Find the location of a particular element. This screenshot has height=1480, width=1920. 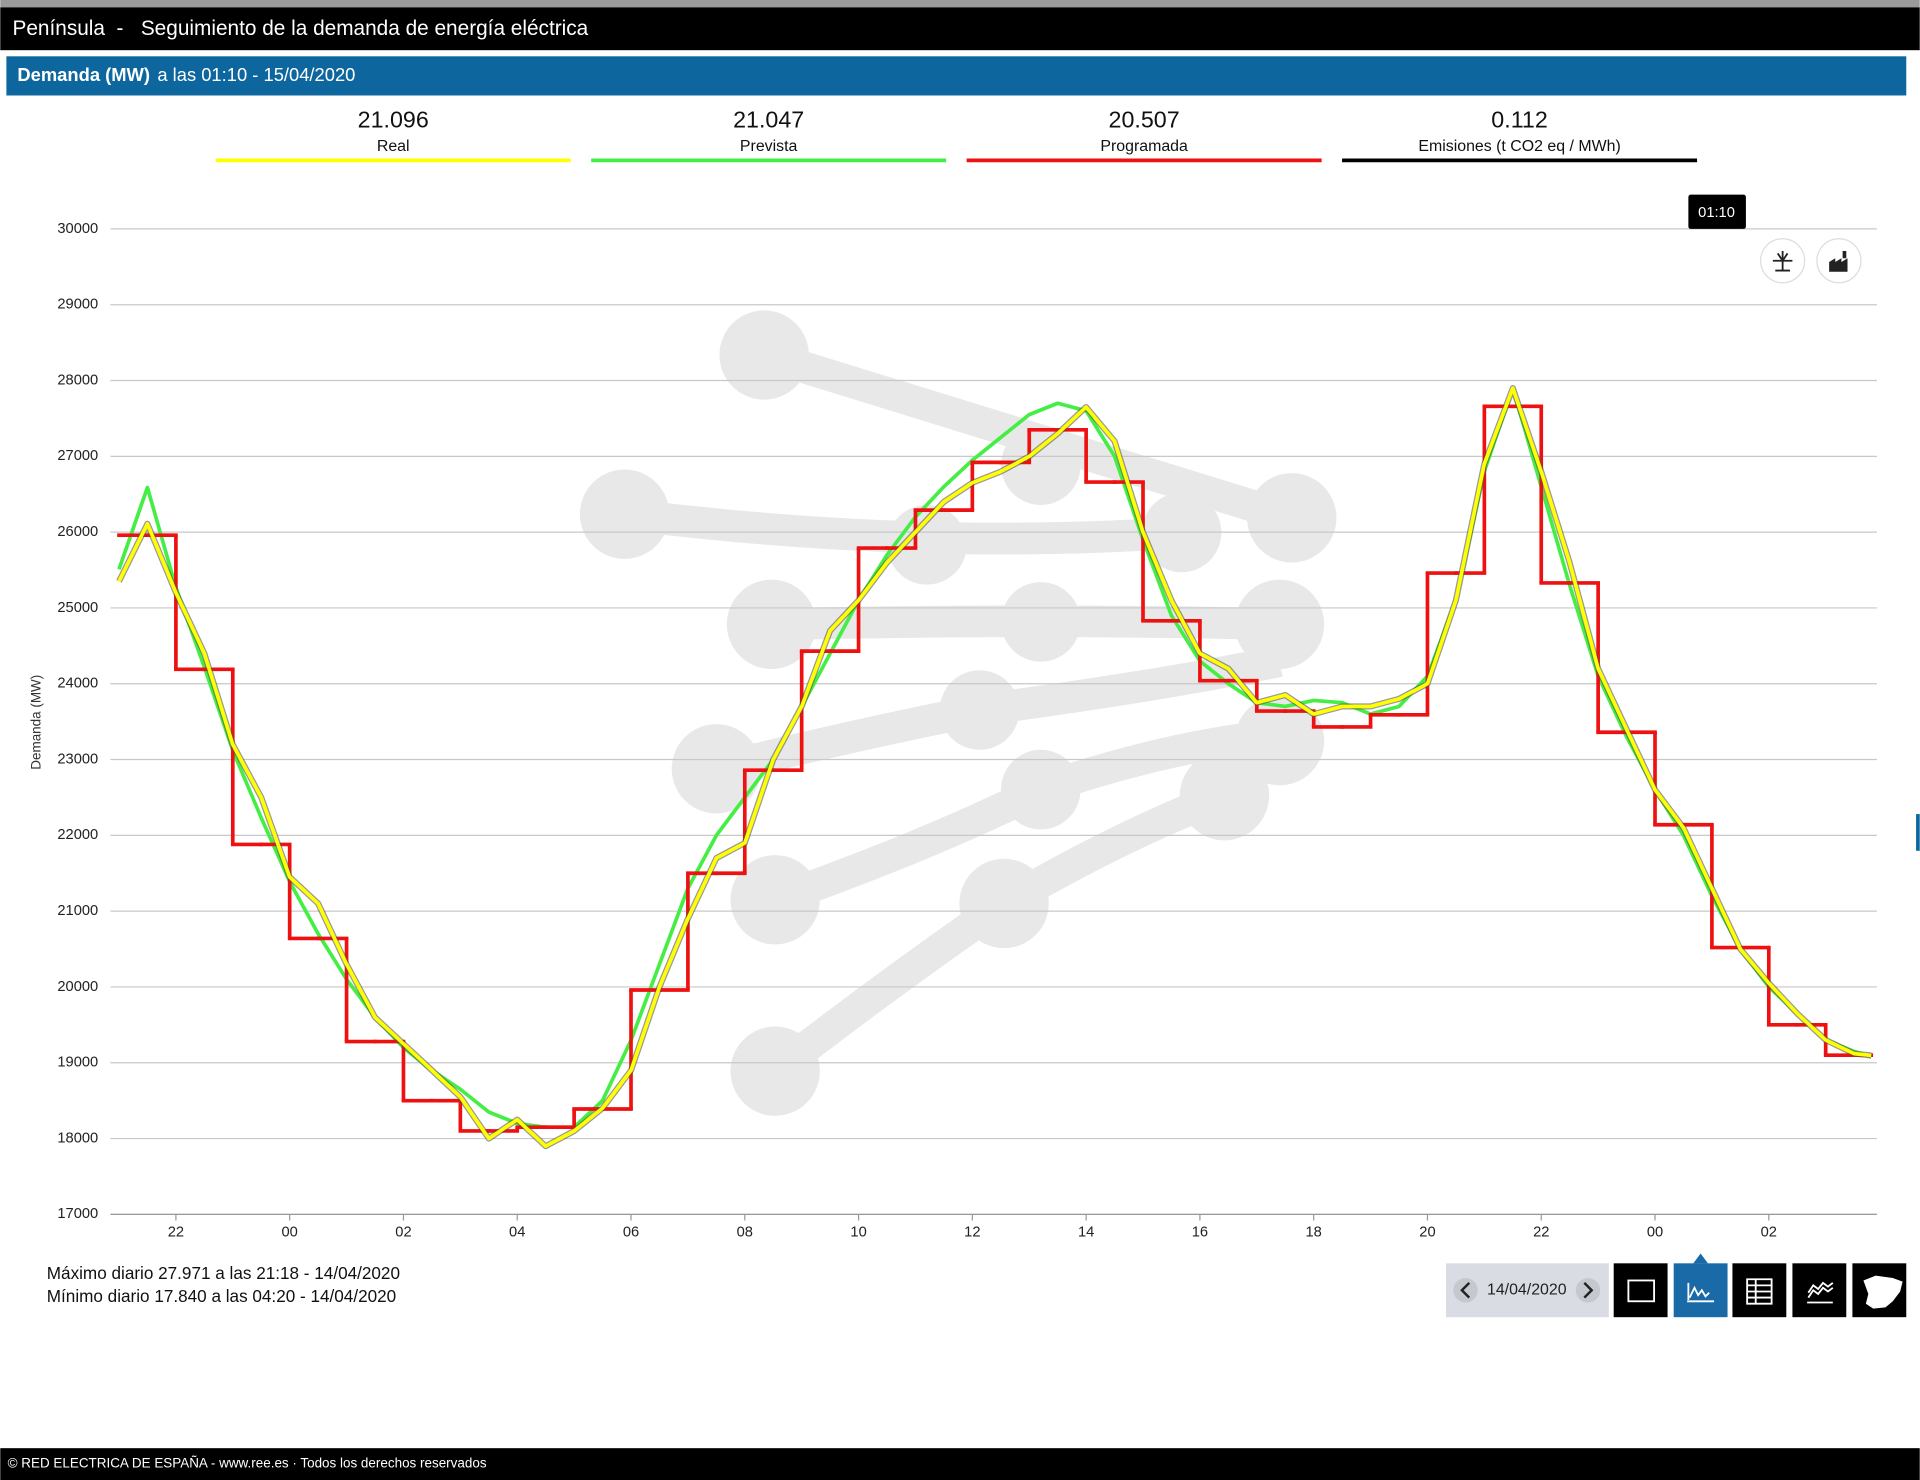

prev-arrow is located at coordinates (1465, 1290).